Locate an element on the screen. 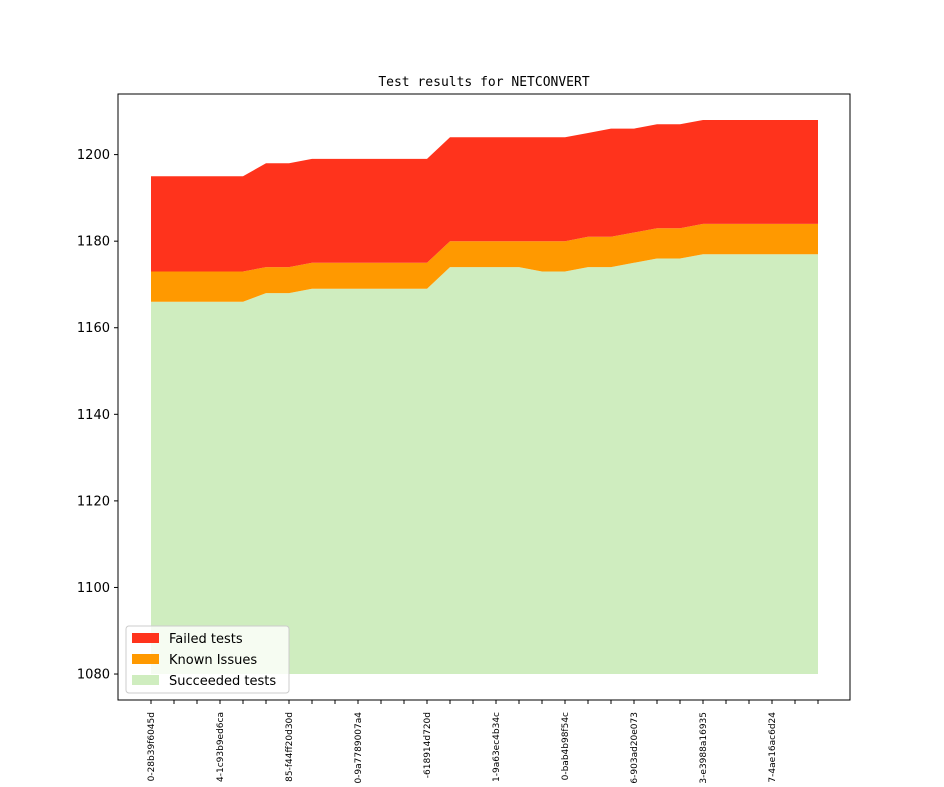 This screenshot has width=944, height=787. legend: Failed tests Known Issues Succeeded tests is located at coordinates (207, 659).